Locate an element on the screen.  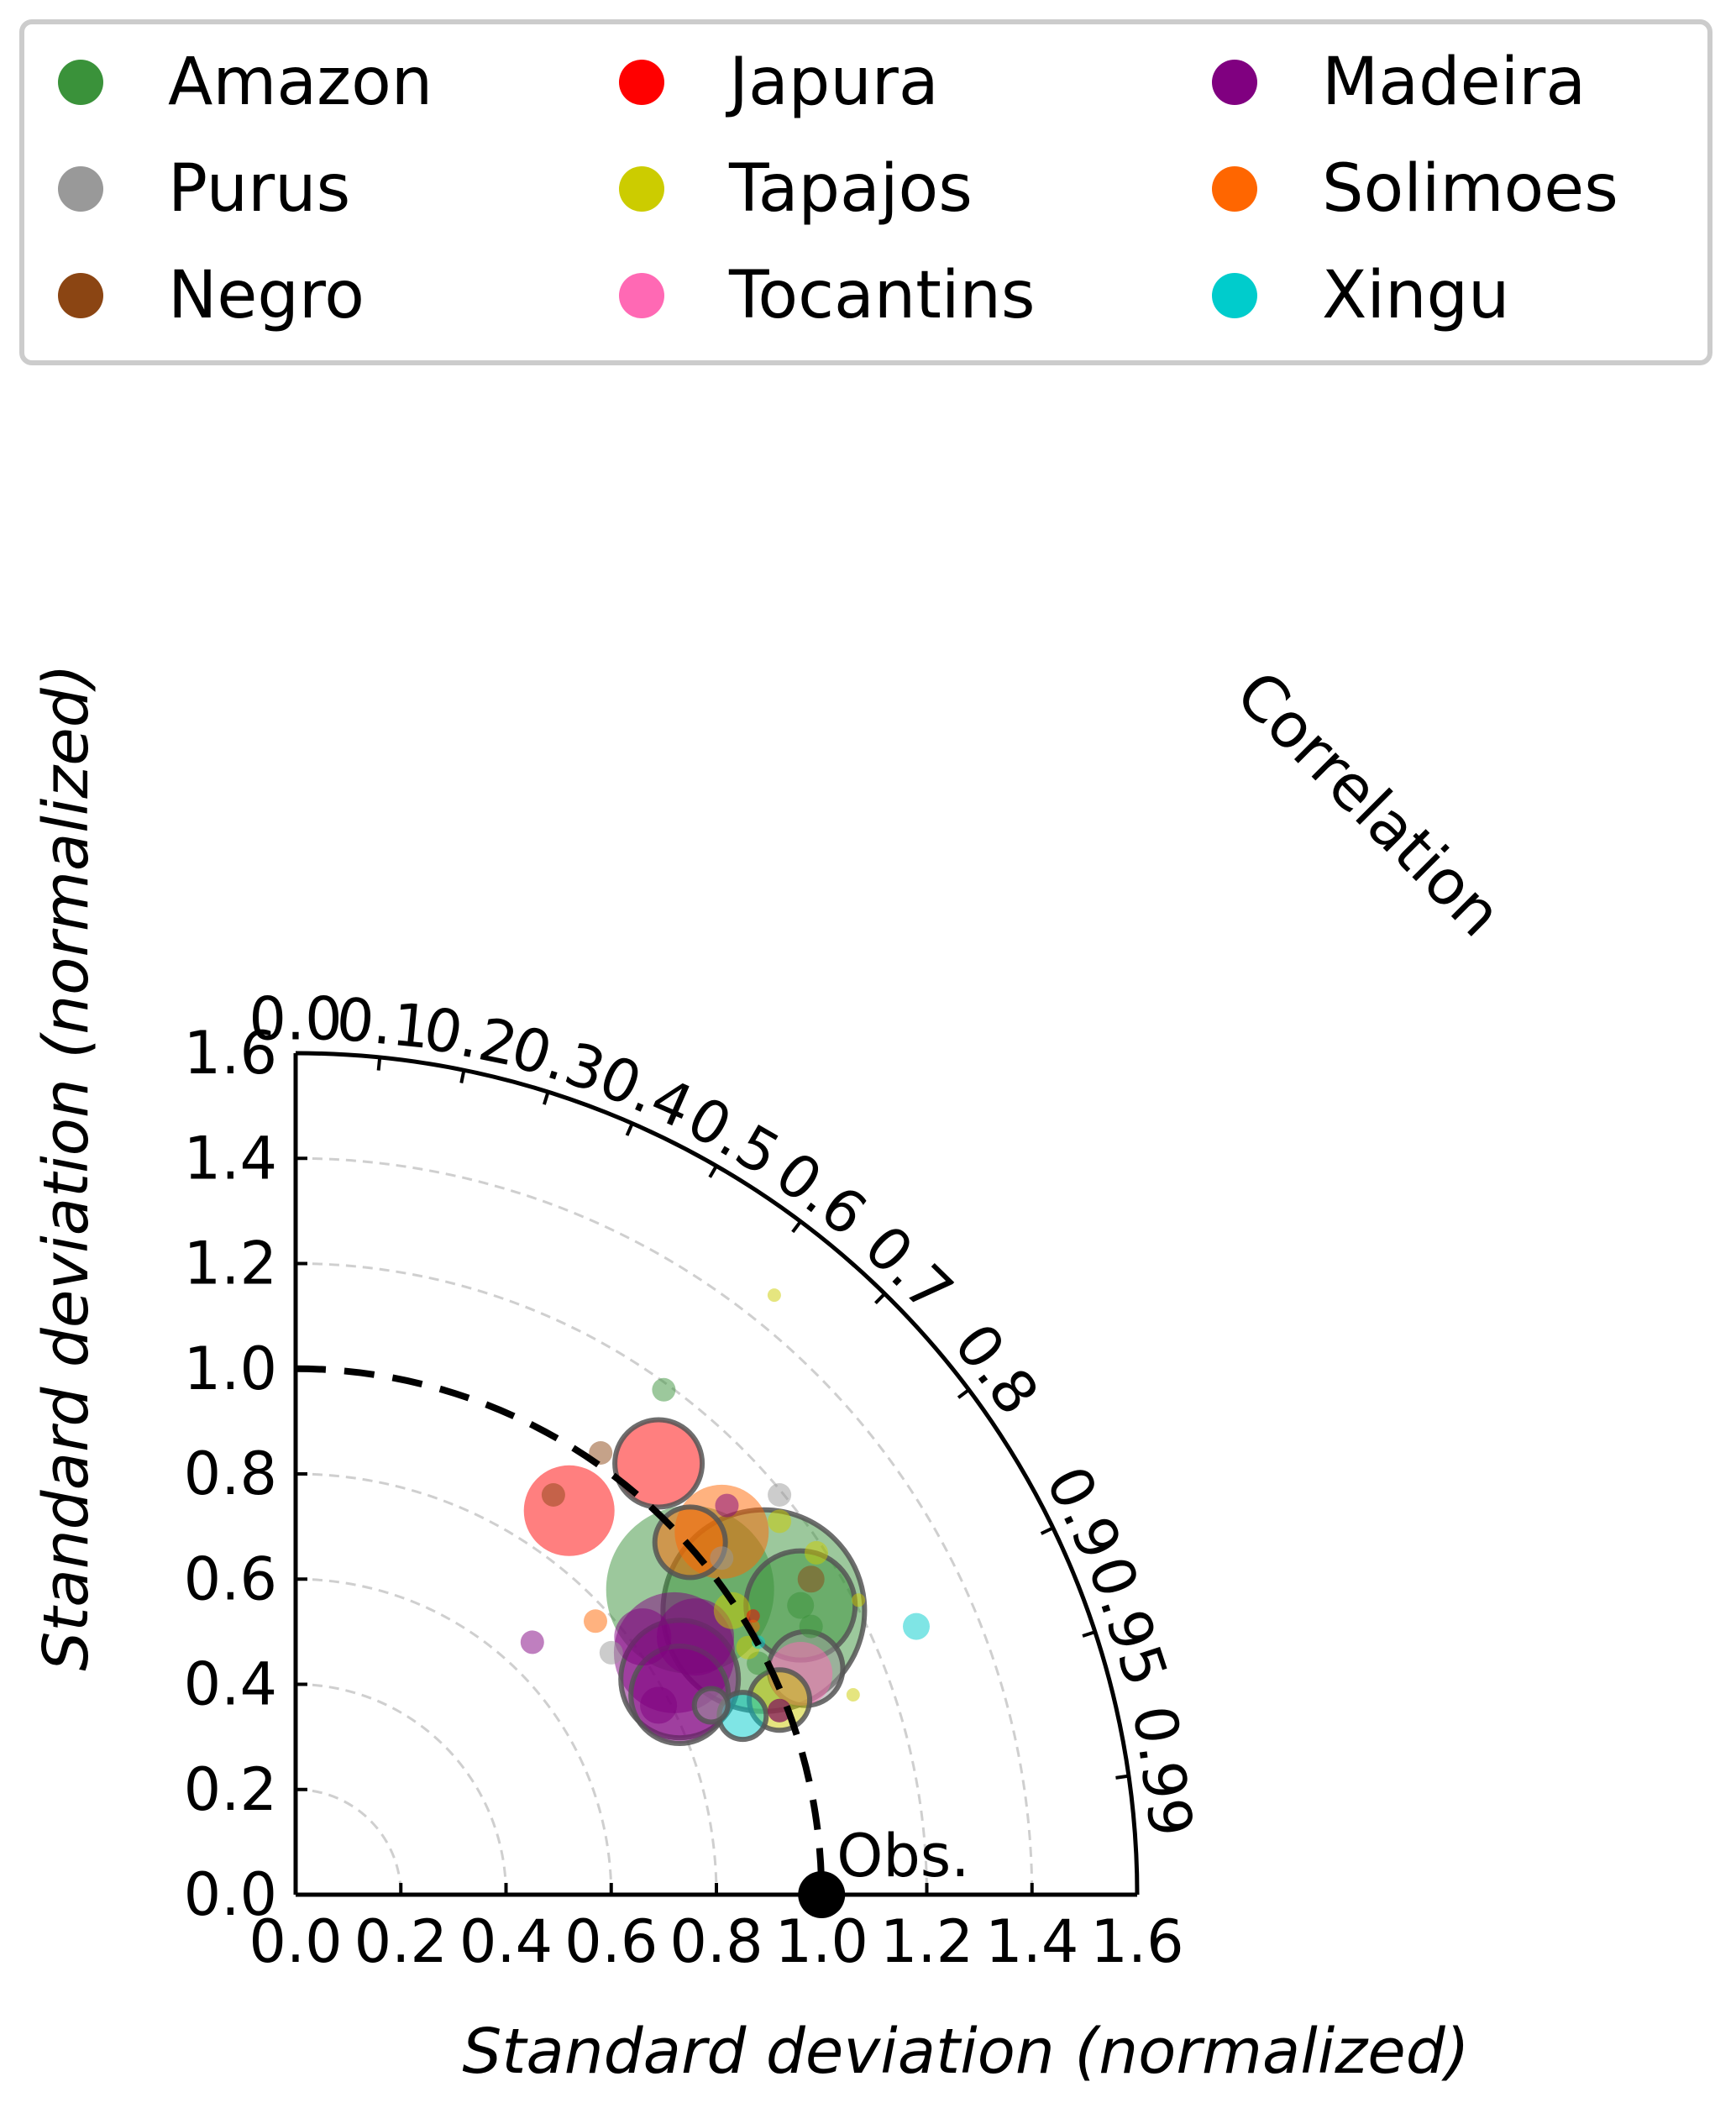
y-tick-label: 0.0 is located at coordinates (230, 1894).